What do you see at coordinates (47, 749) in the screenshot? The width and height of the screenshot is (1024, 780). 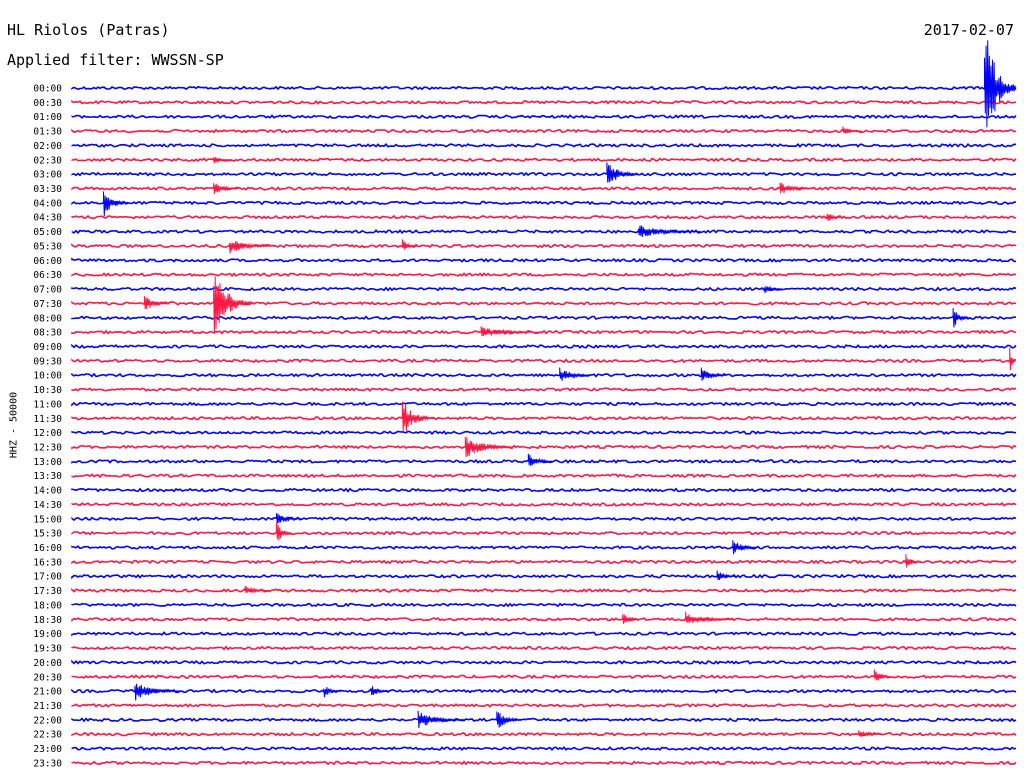 I see `row-tick-label: 23:00` at bounding box center [47, 749].